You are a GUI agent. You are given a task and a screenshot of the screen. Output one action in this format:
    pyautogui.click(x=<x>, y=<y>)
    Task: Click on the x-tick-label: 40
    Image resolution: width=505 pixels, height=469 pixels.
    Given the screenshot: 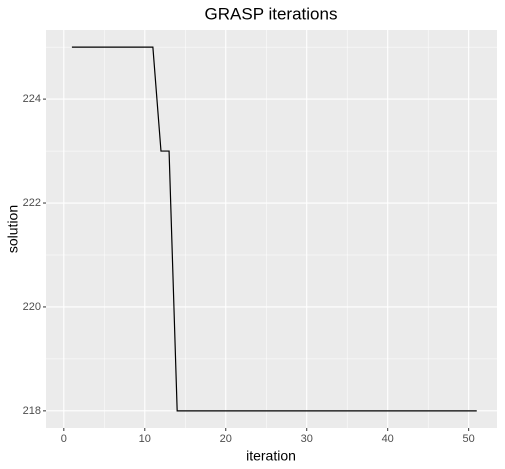 What is the action you would take?
    pyautogui.click(x=388, y=439)
    